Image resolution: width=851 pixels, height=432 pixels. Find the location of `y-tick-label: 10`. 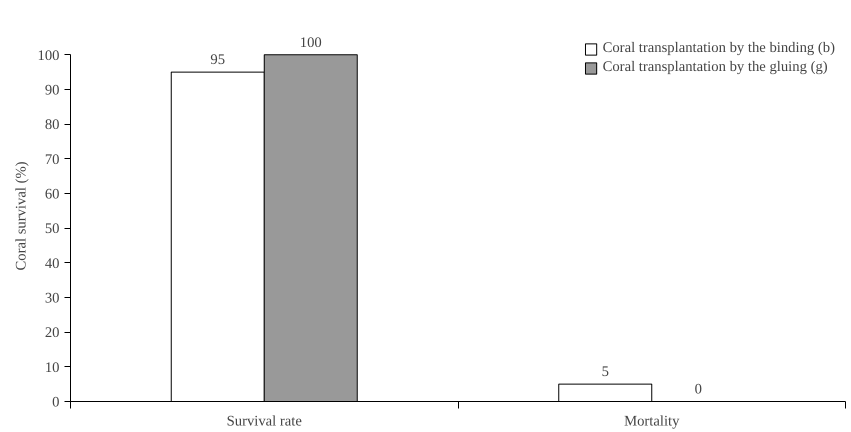

y-tick-label: 10 is located at coordinates (52, 368).